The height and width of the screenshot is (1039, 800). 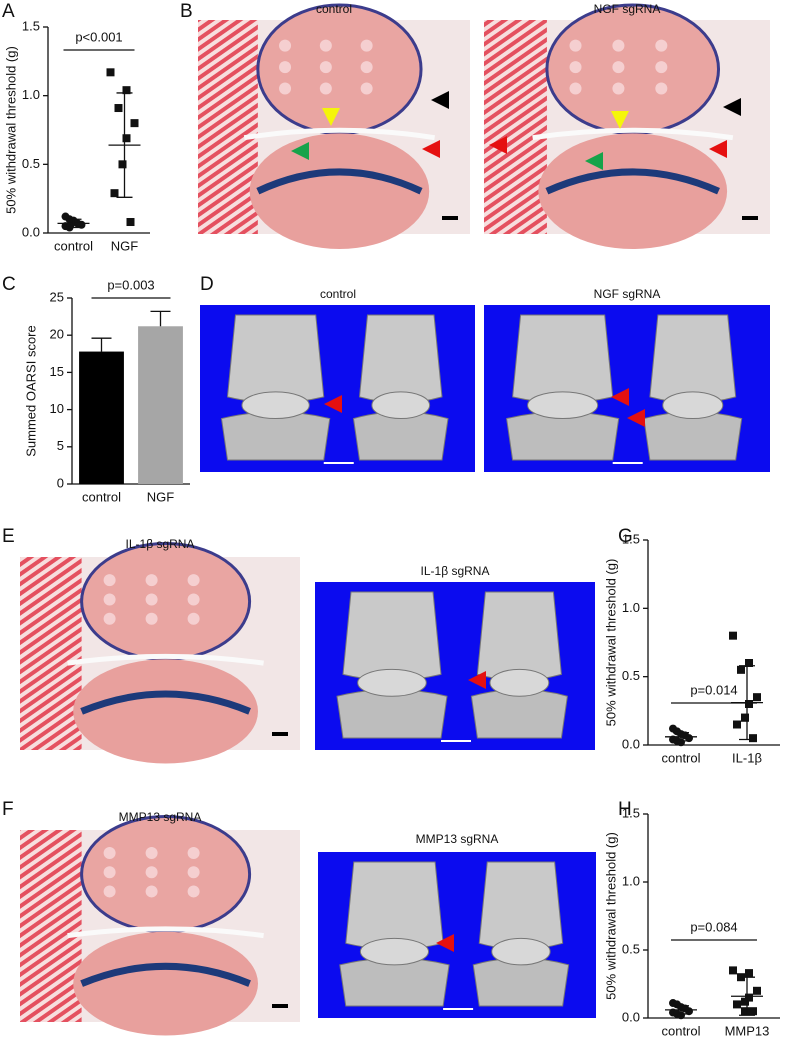 I want to click on panel-letter: F, so click(x=8, y=809).